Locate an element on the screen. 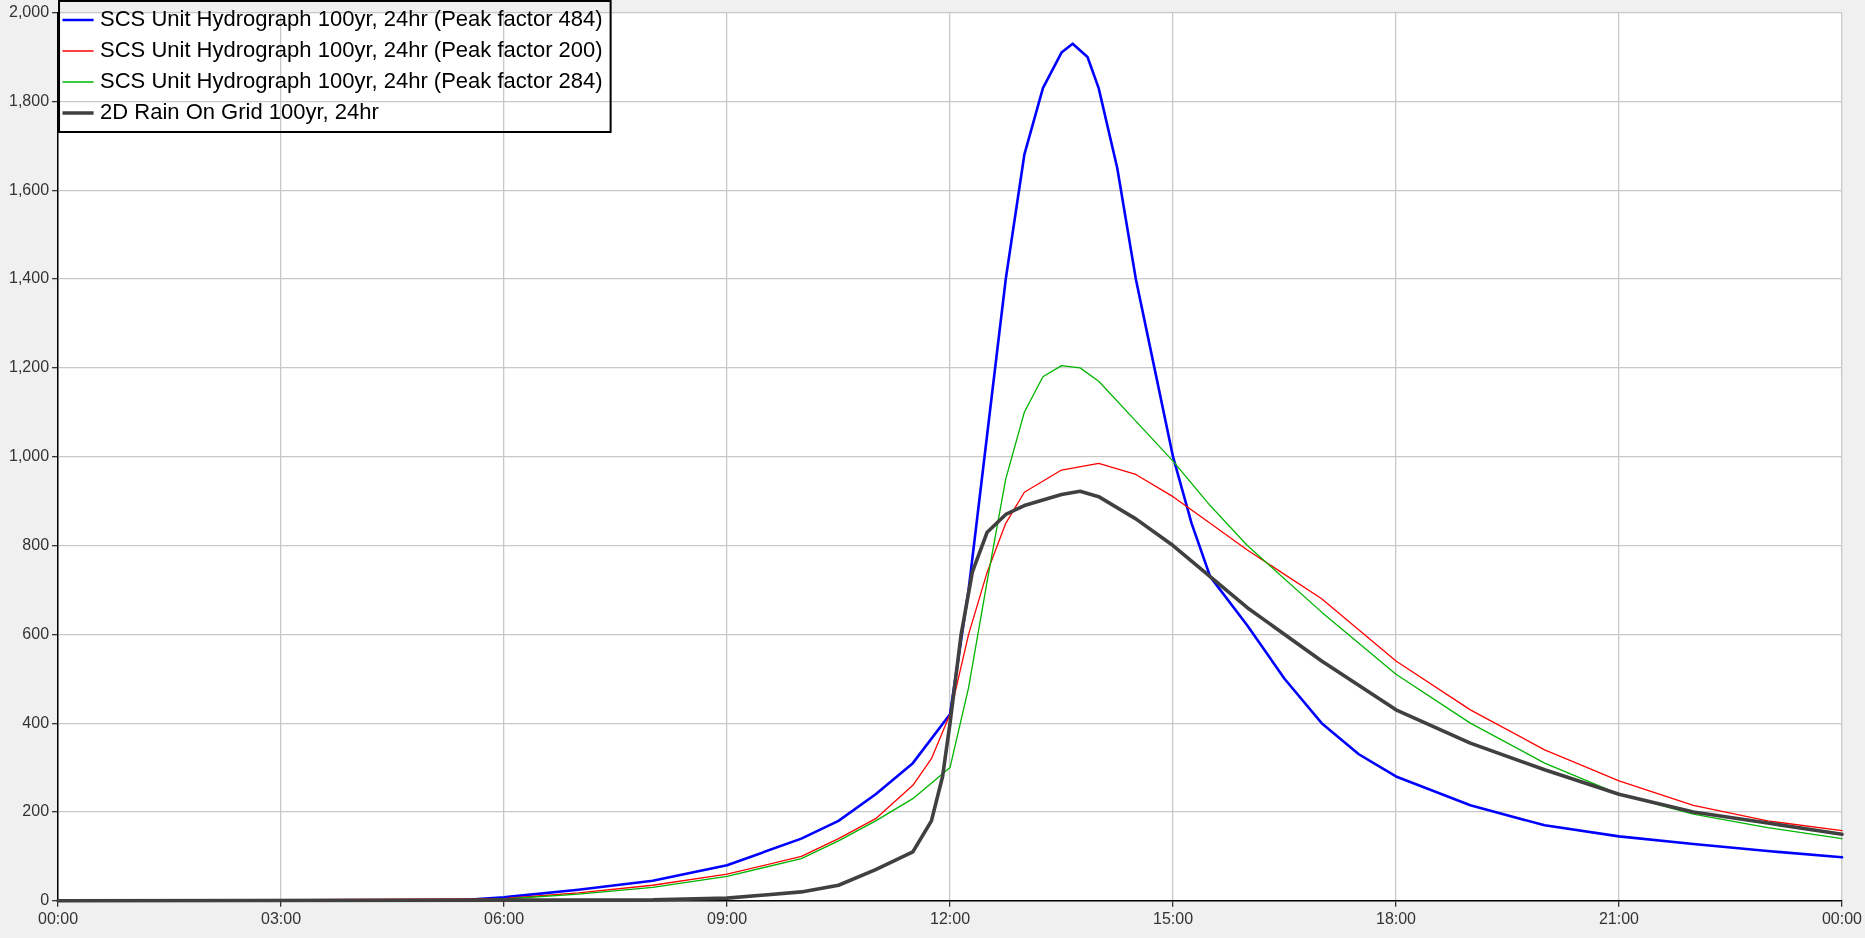 This screenshot has width=1865, height=938. x-tick-label: 21:00 is located at coordinates (1619, 918).